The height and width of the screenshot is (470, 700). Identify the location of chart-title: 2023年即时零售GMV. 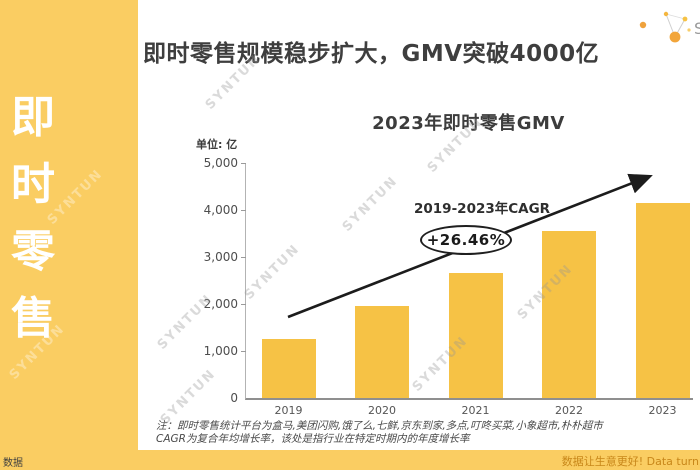
(468, 123).